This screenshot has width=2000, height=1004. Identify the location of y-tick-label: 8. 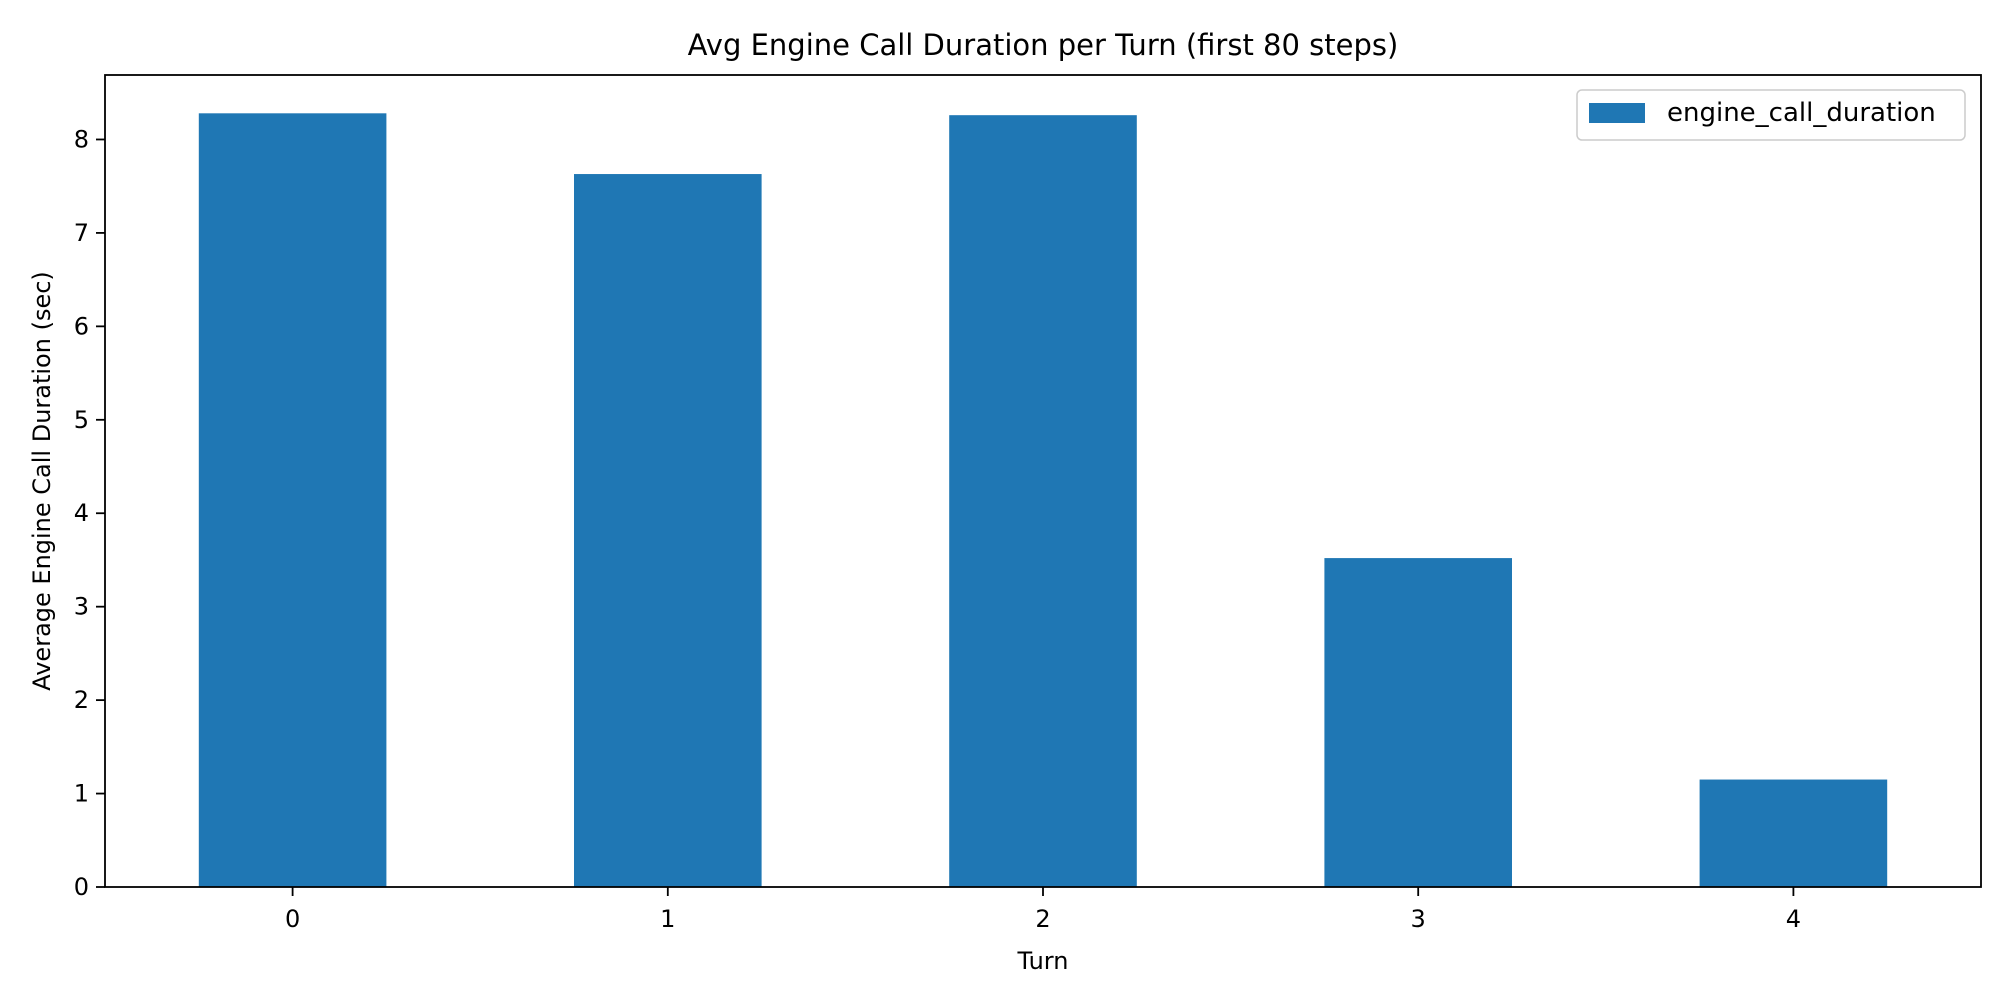
(81, 139).